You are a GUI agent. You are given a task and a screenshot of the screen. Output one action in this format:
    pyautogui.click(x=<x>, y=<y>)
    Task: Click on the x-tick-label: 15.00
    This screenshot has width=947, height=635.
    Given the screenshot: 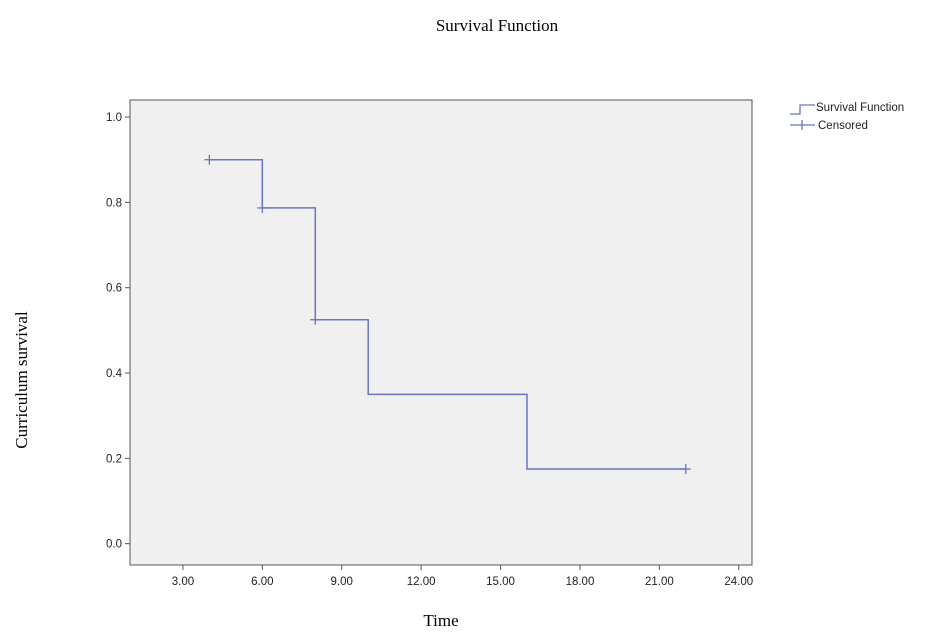 What is the action you would take?
    pyautogui.click(x=500, y=582)
    